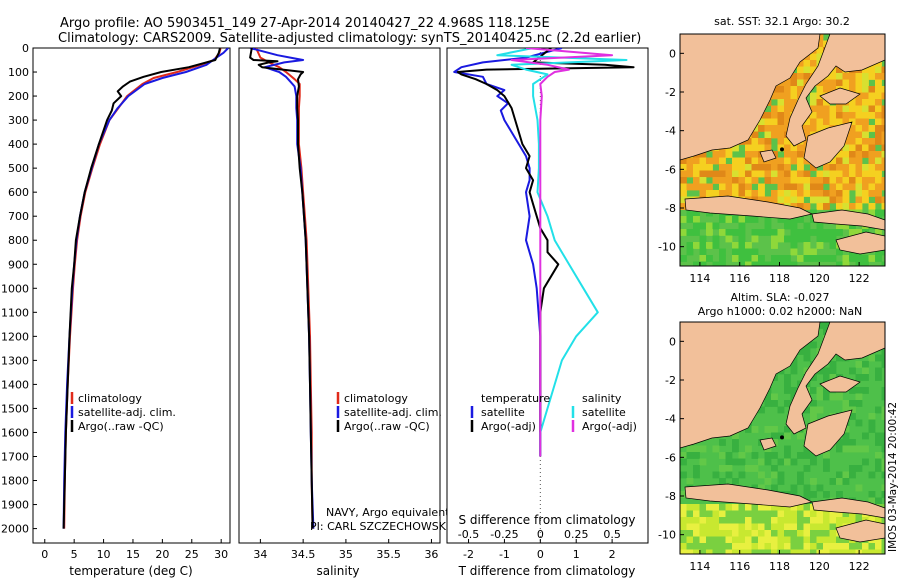 The image size is (900, 580). Describe the element at coordinates (848, 220) in the screenshot. I see `nusa-tenggara-islands` at that location.